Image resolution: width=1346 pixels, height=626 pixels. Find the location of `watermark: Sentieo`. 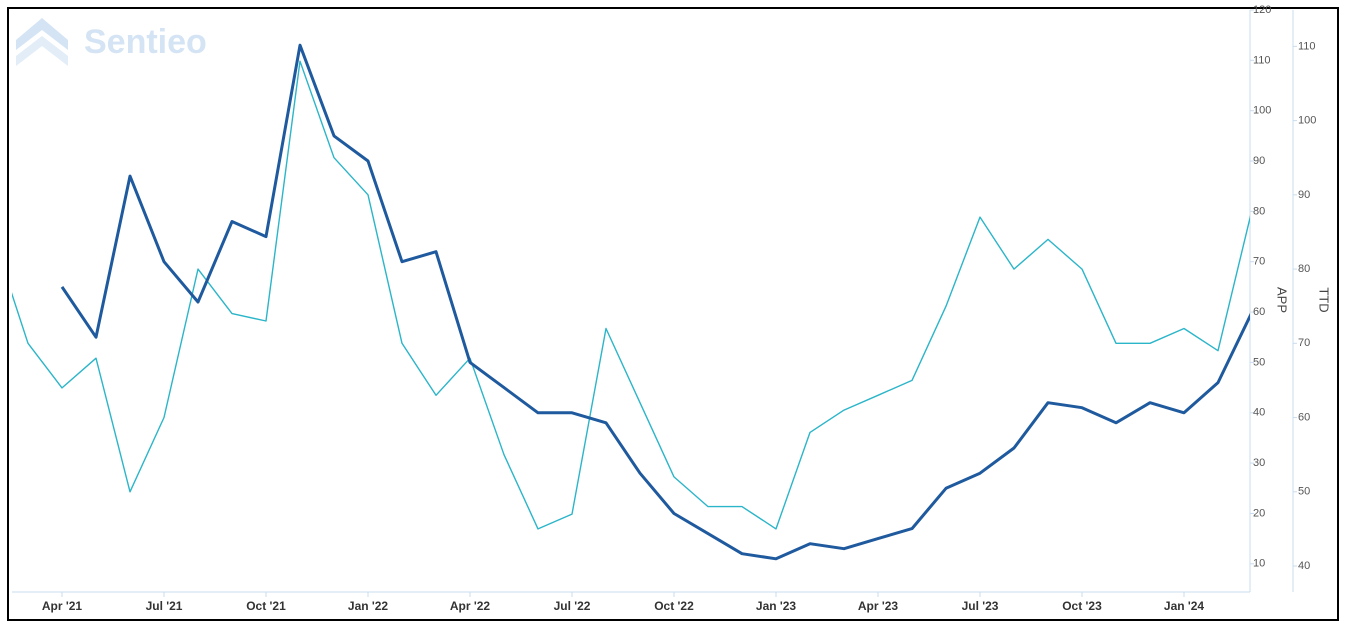

watermark: Sentieo is located at coordinates (145, 42).